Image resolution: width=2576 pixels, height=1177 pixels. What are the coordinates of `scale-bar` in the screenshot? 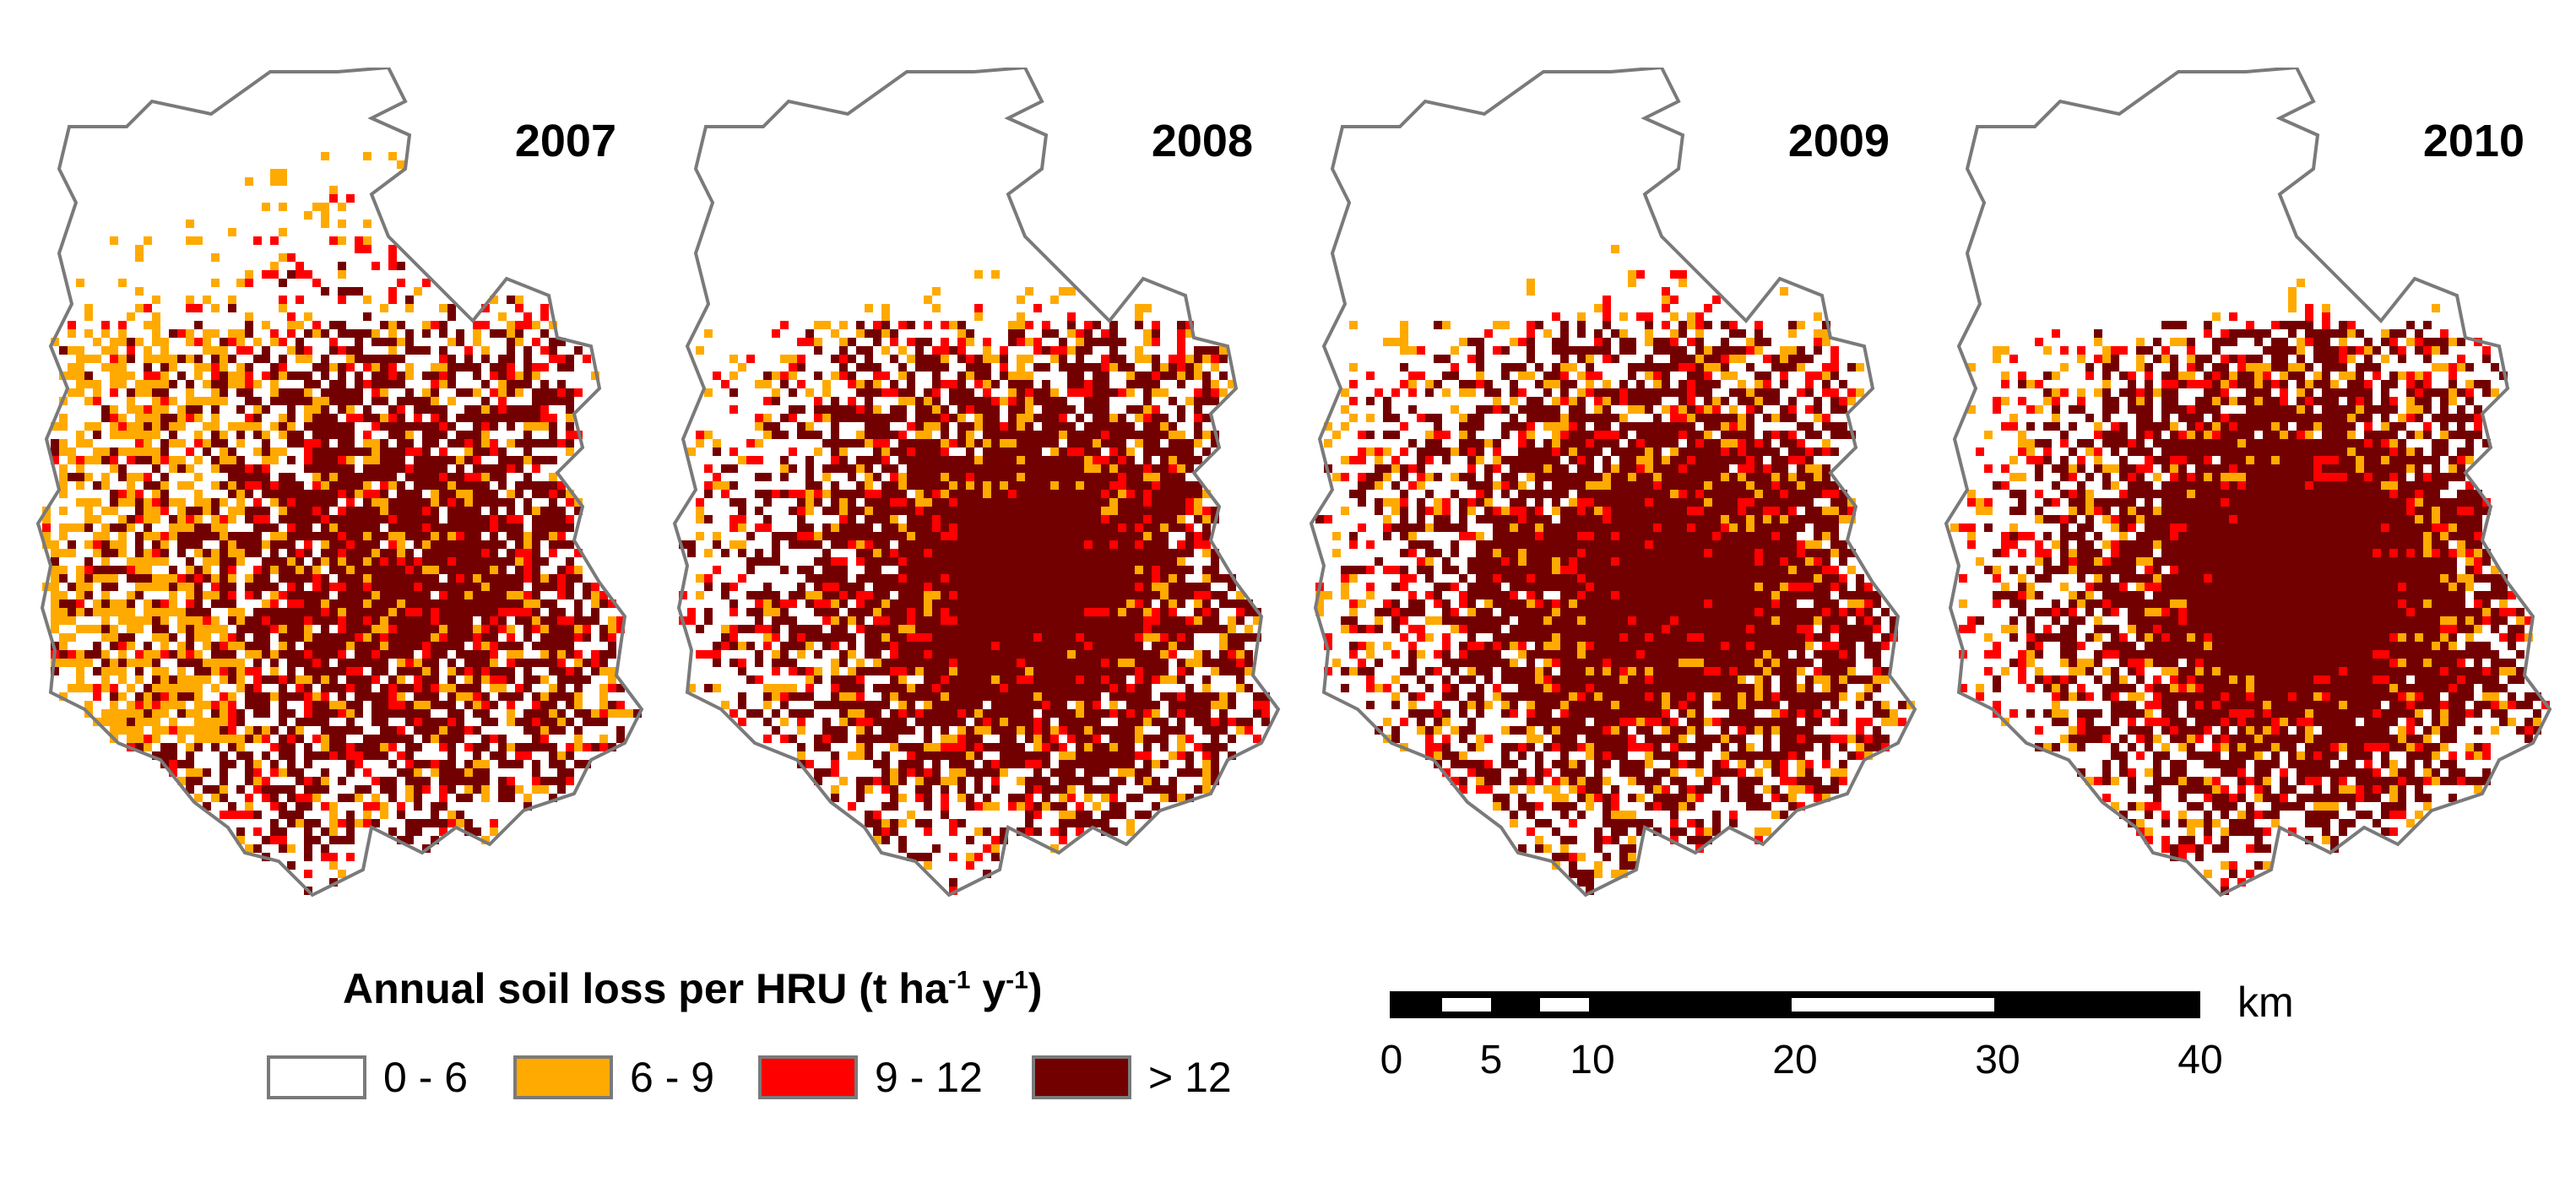 It's located at (1795, 1004).